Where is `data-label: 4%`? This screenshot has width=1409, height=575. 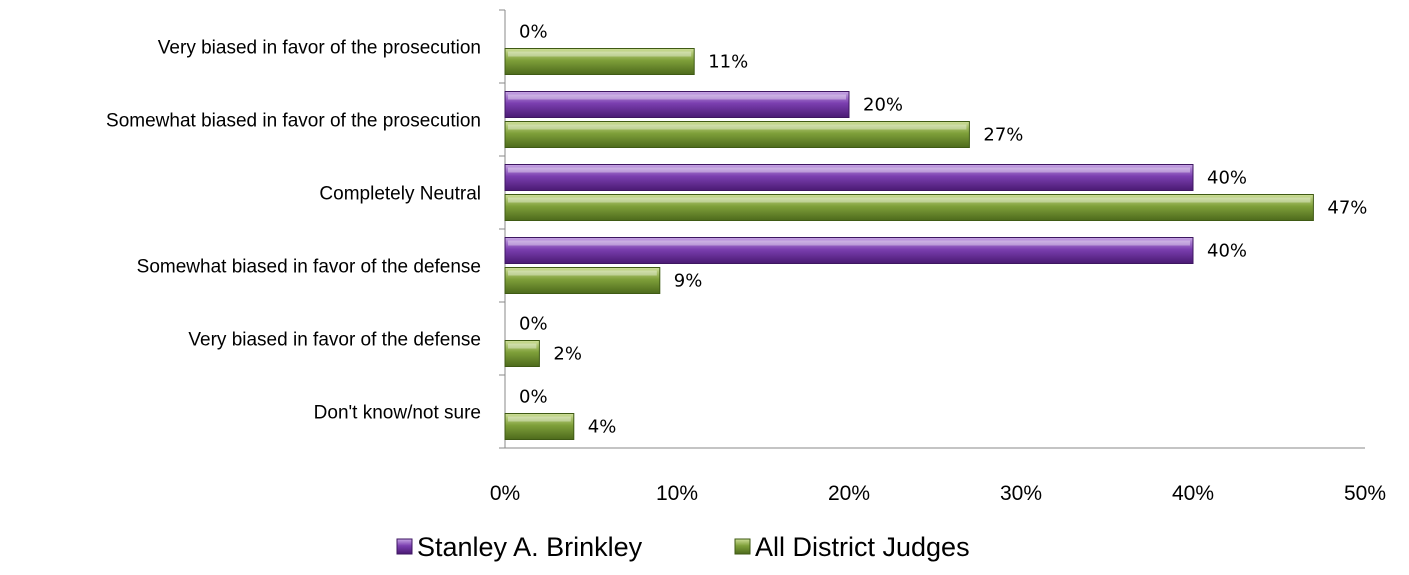
data-label: 4% is located at coordinates (602, 427).